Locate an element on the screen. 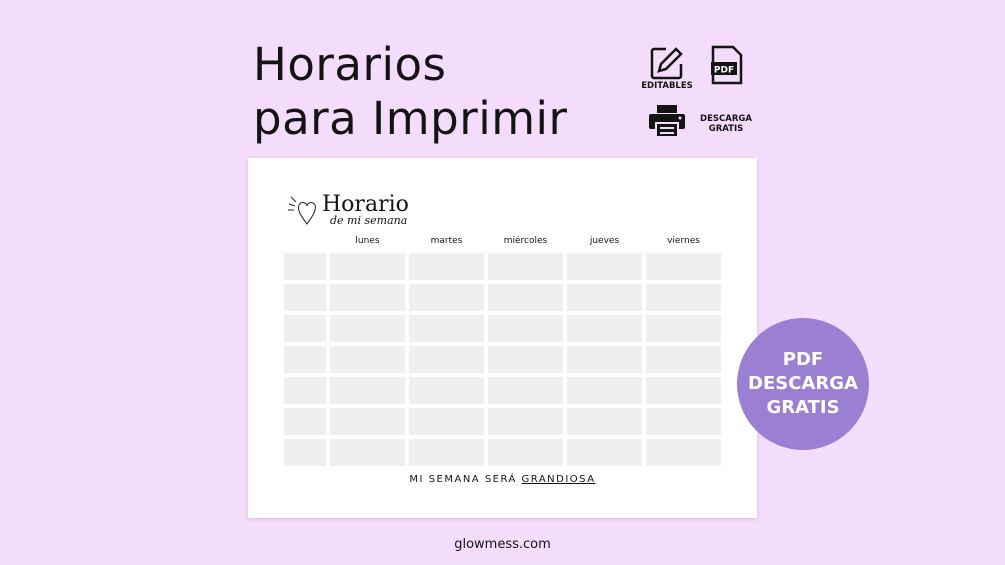 The image size is (1005, 565). heart-doodle-icon is located at coordinates (302, 210).